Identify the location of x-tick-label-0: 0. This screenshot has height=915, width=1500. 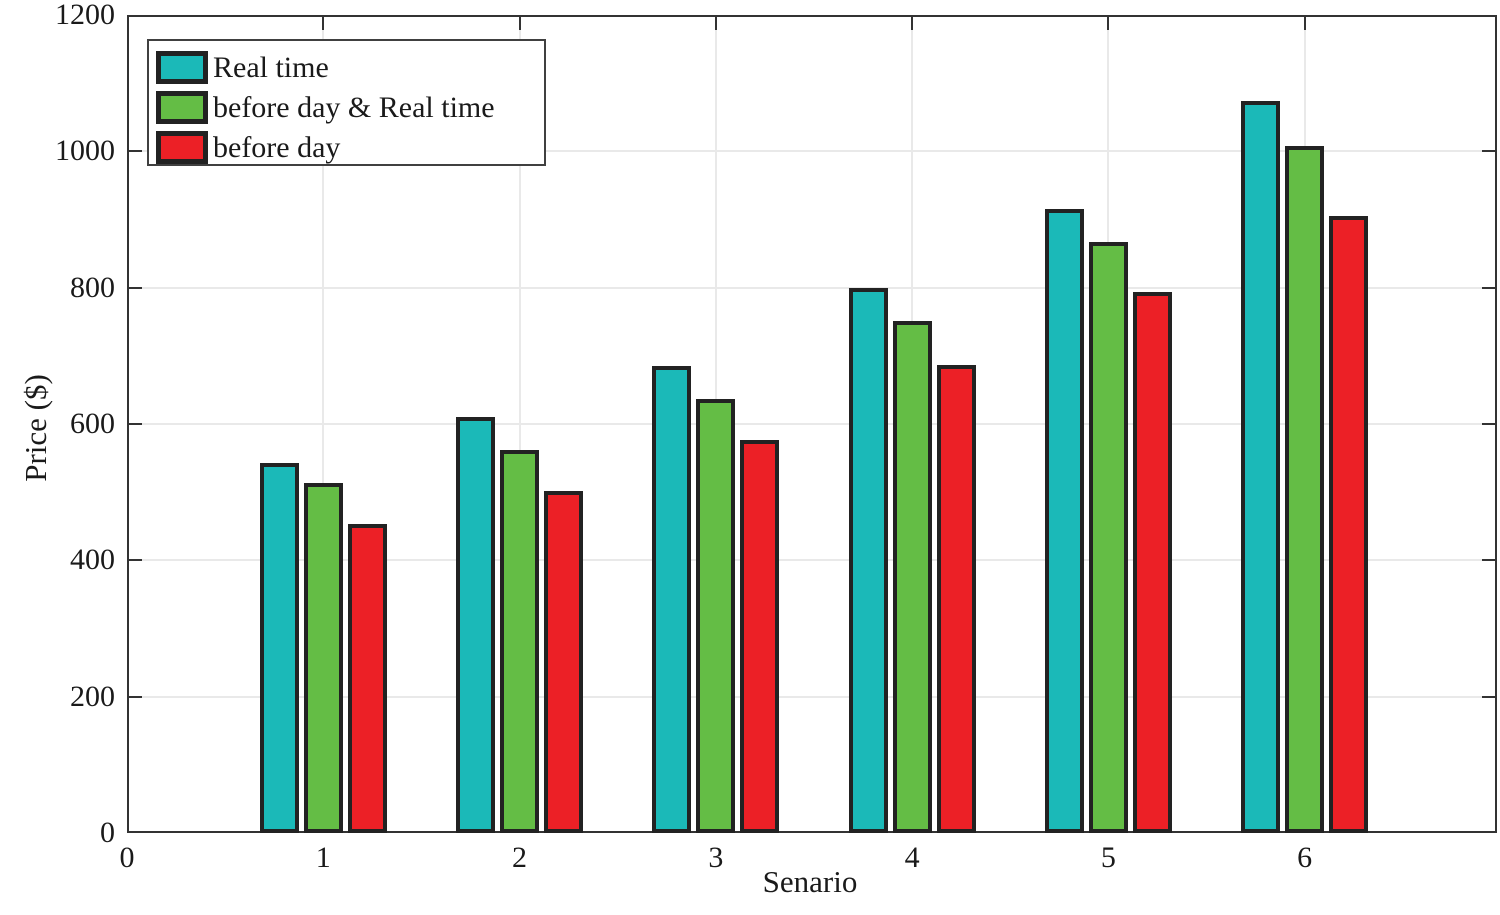
(127, 857).